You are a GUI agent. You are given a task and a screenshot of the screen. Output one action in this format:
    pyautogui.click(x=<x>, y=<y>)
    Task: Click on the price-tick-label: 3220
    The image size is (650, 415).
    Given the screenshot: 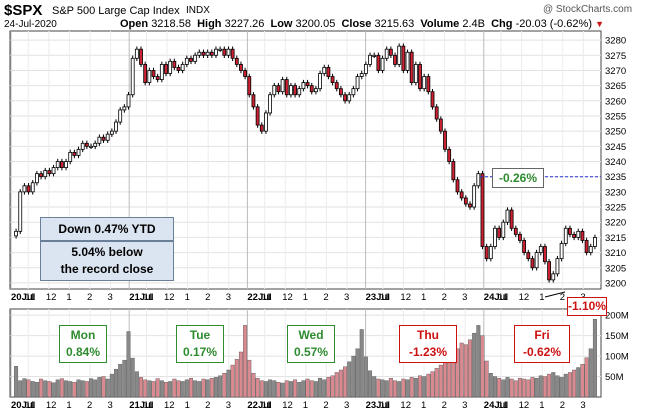 What is the action you would take?
    pyautogui.click(x=615, y=223)
    